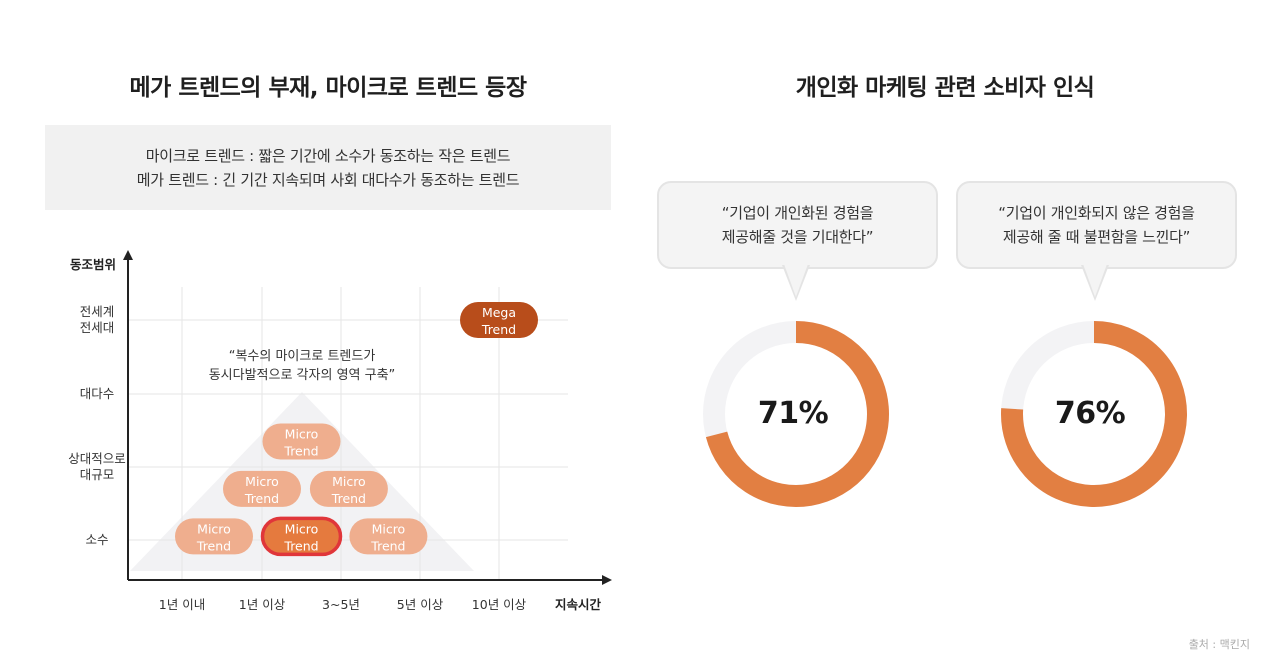 This screenshot has width=1280, height=663. I want to click on chart-annotation: 동시다발적으로 각자의 영역 구축”, so click(302, 375).